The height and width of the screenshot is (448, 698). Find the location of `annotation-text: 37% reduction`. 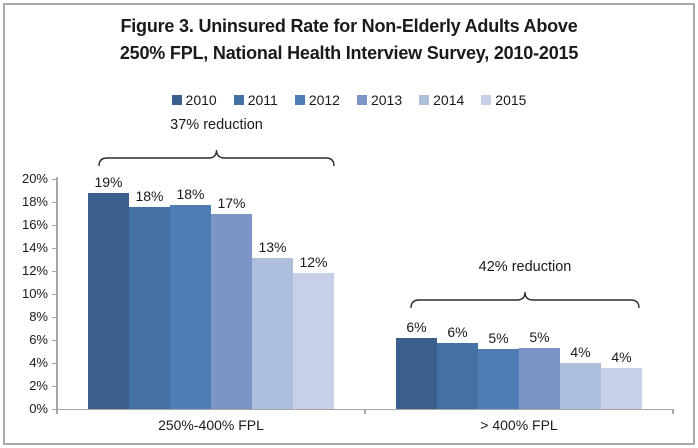

annotation-text: 37% reduction is located at coordinates (216, 125).